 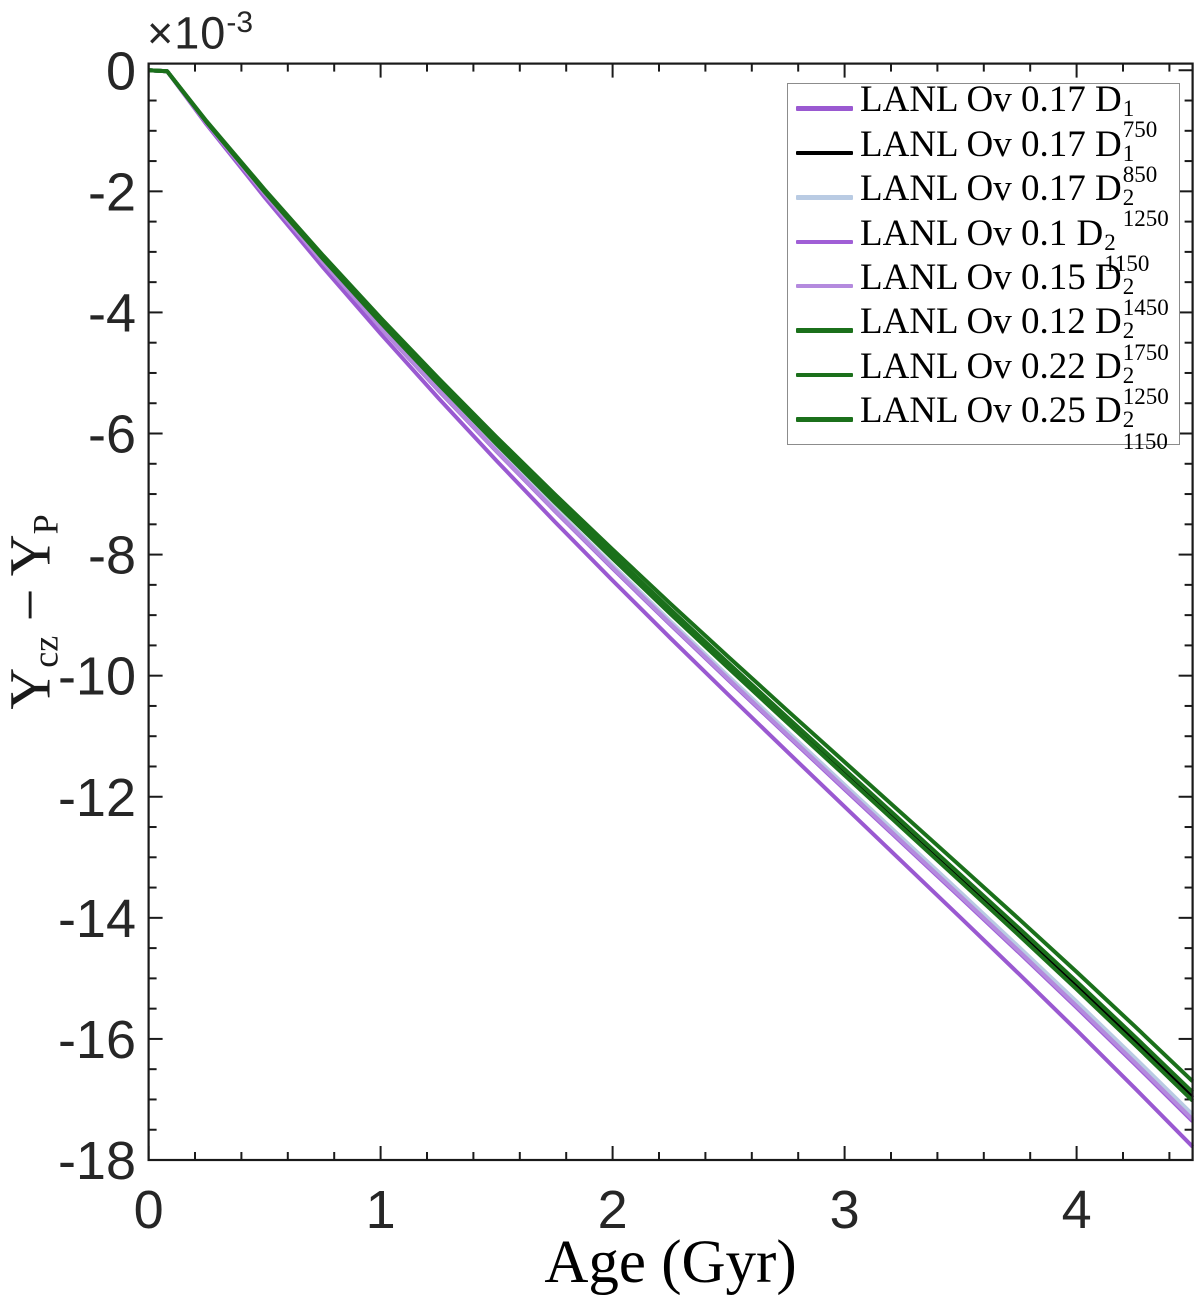 I want to click on y-tick-label: -14, so click(x=97, y=919).